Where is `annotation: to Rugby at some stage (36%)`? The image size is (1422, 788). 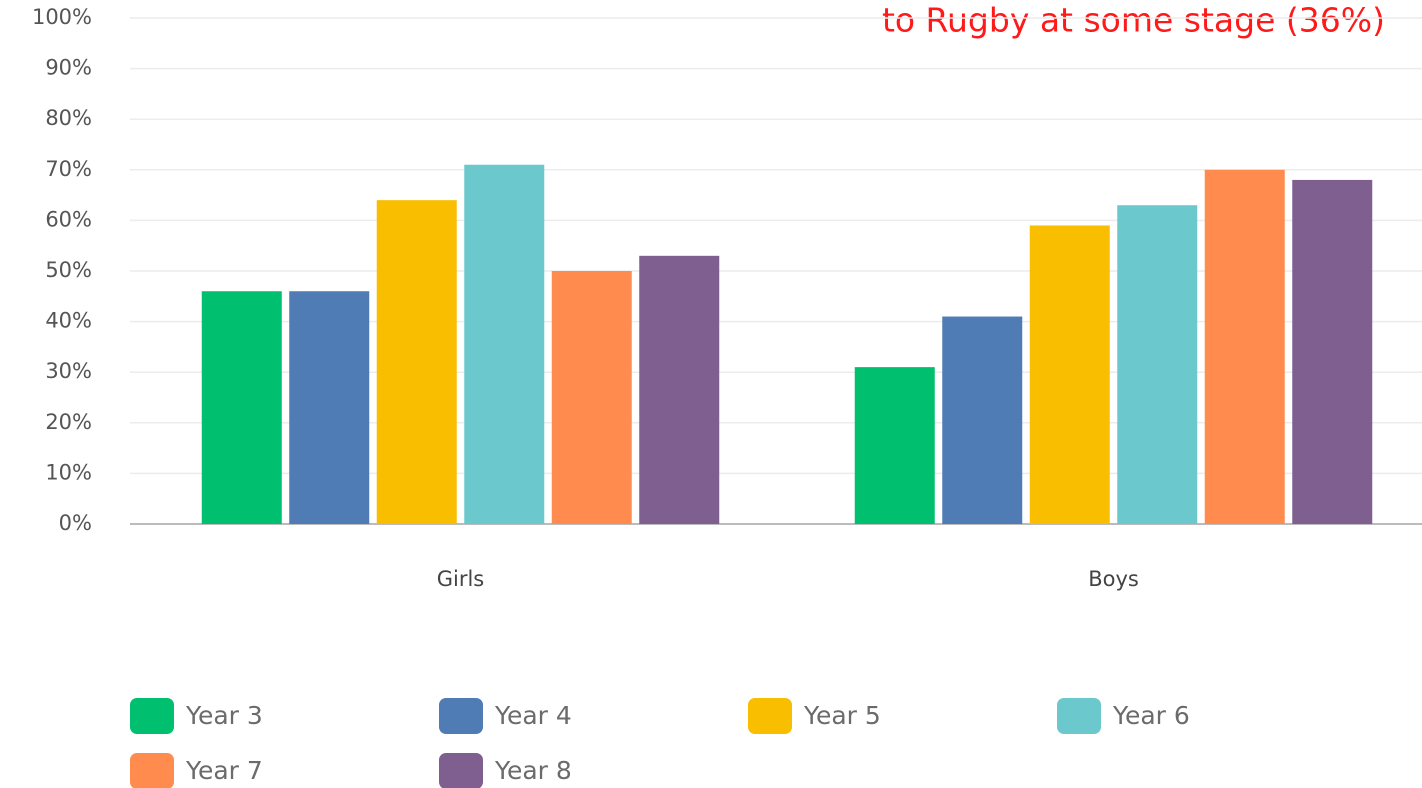 annotation: to Rugby at some stage (36%) is located at coordinates (1133, 20).